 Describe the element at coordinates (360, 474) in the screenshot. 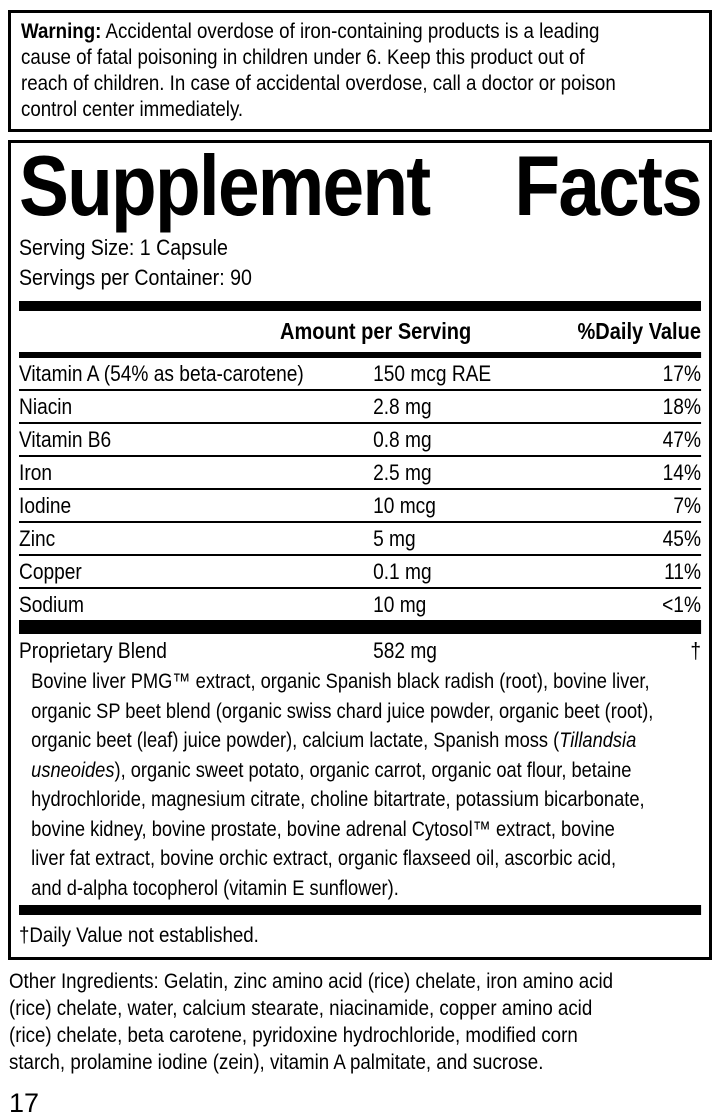

I see `table-row-iron: Iron 2.5 mg 14%` at that location.